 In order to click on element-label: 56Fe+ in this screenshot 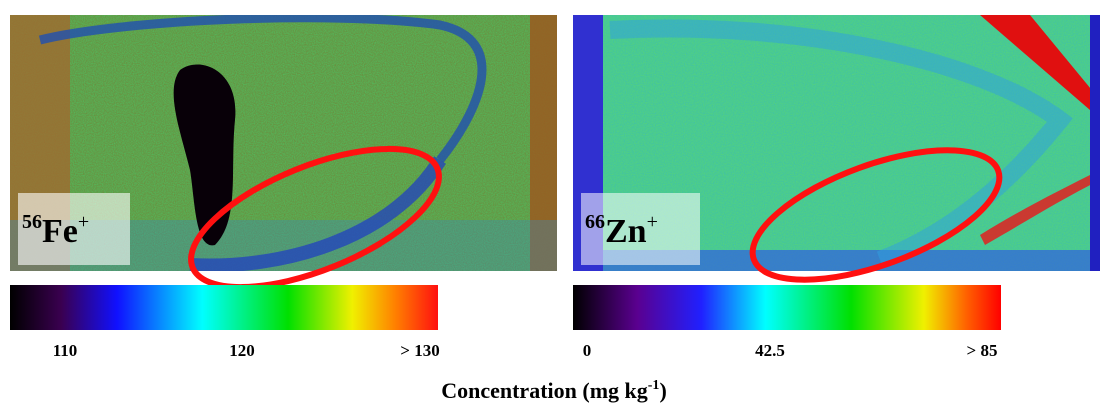, I will do `click(55, 230)`.